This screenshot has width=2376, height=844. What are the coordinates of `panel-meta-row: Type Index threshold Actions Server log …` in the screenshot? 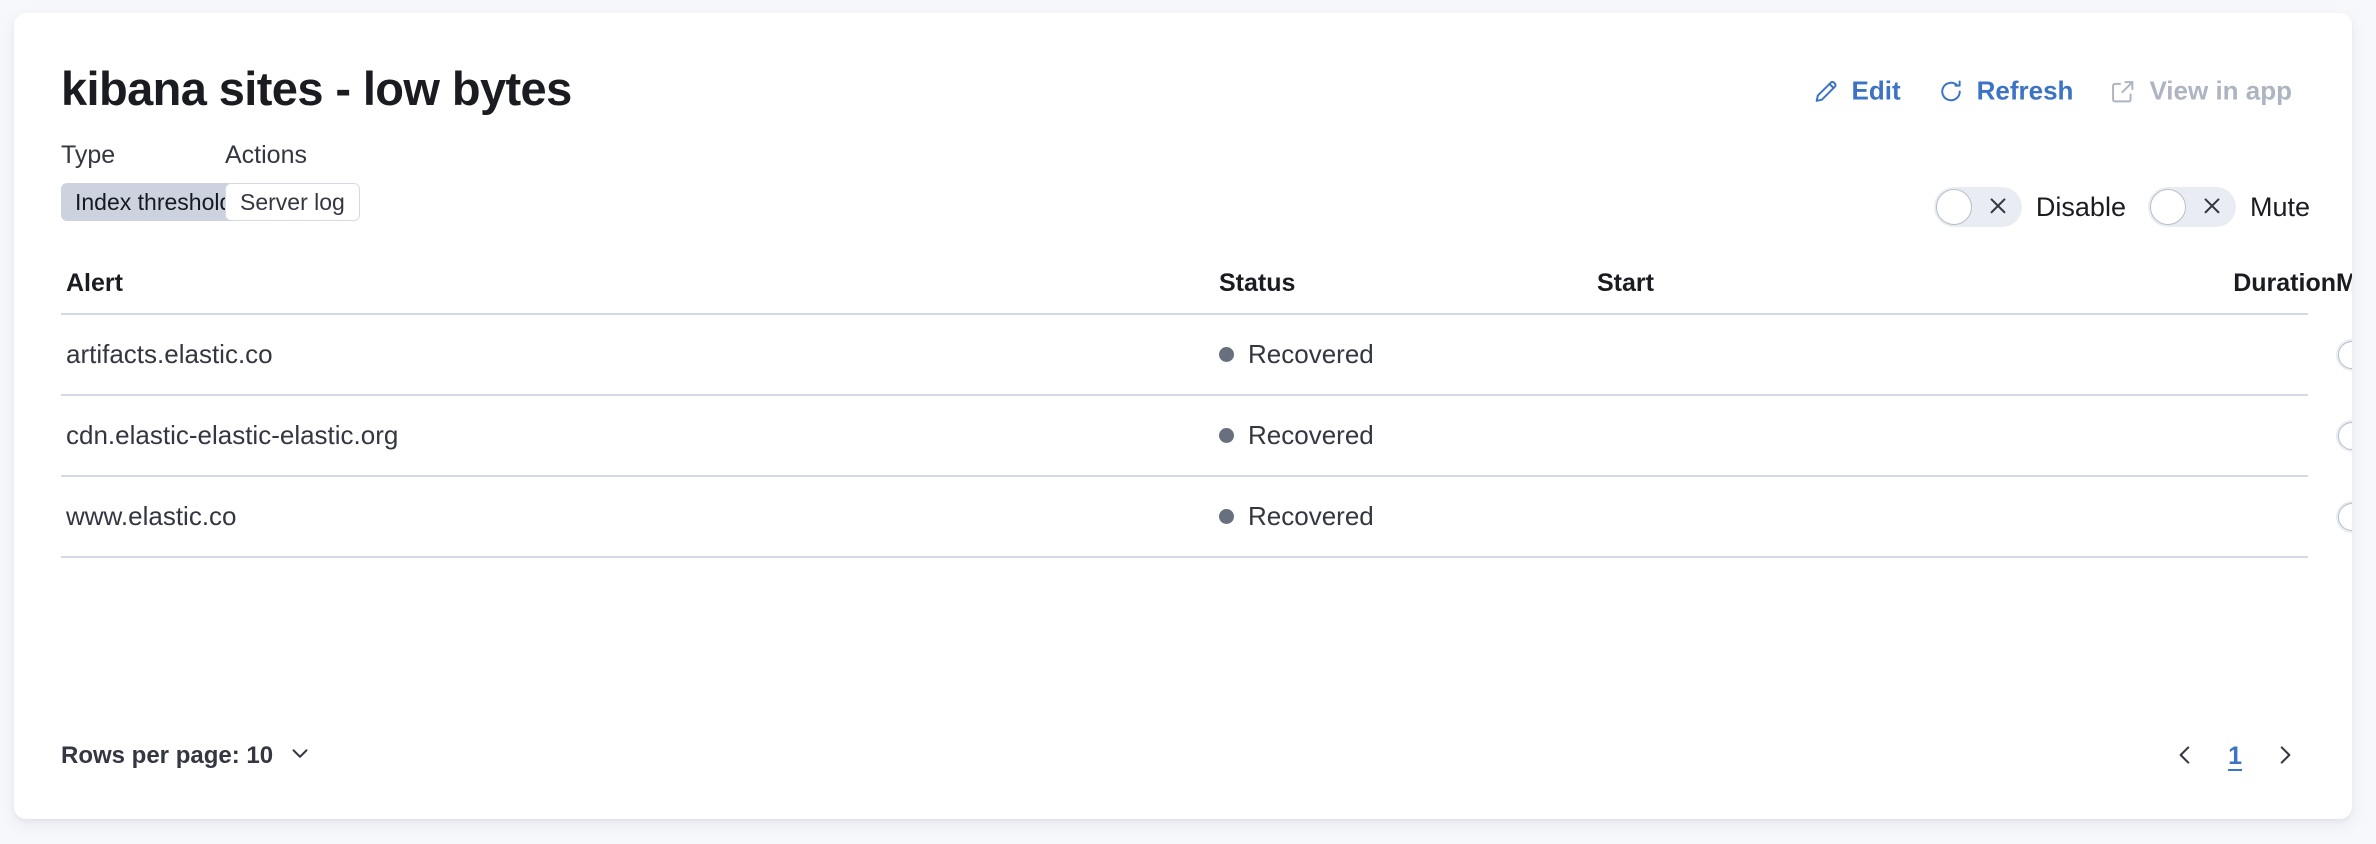 It's located at (1183, 193).